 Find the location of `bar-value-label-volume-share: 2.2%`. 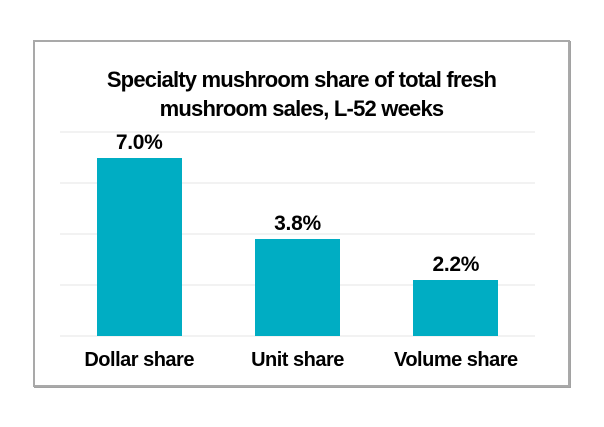

bar-value-label-volume-share: 2.2% is located at coordinates (456, 264).